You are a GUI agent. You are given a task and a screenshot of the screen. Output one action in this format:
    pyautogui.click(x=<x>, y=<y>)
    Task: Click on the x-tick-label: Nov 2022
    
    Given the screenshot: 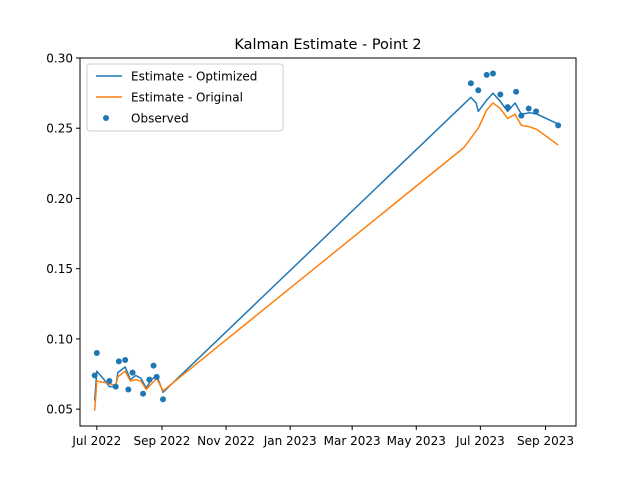 What is the action you would take?
    pyautogui.click(x=226, y=441)
    